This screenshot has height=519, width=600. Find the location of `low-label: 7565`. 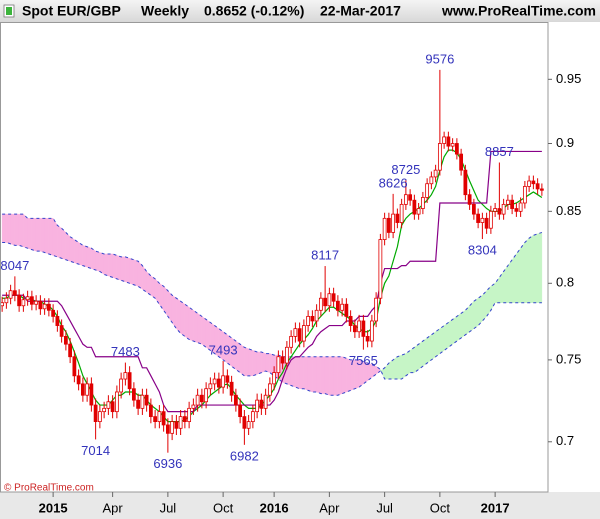

low-label: 7565 is located at coordinates (363, 360).